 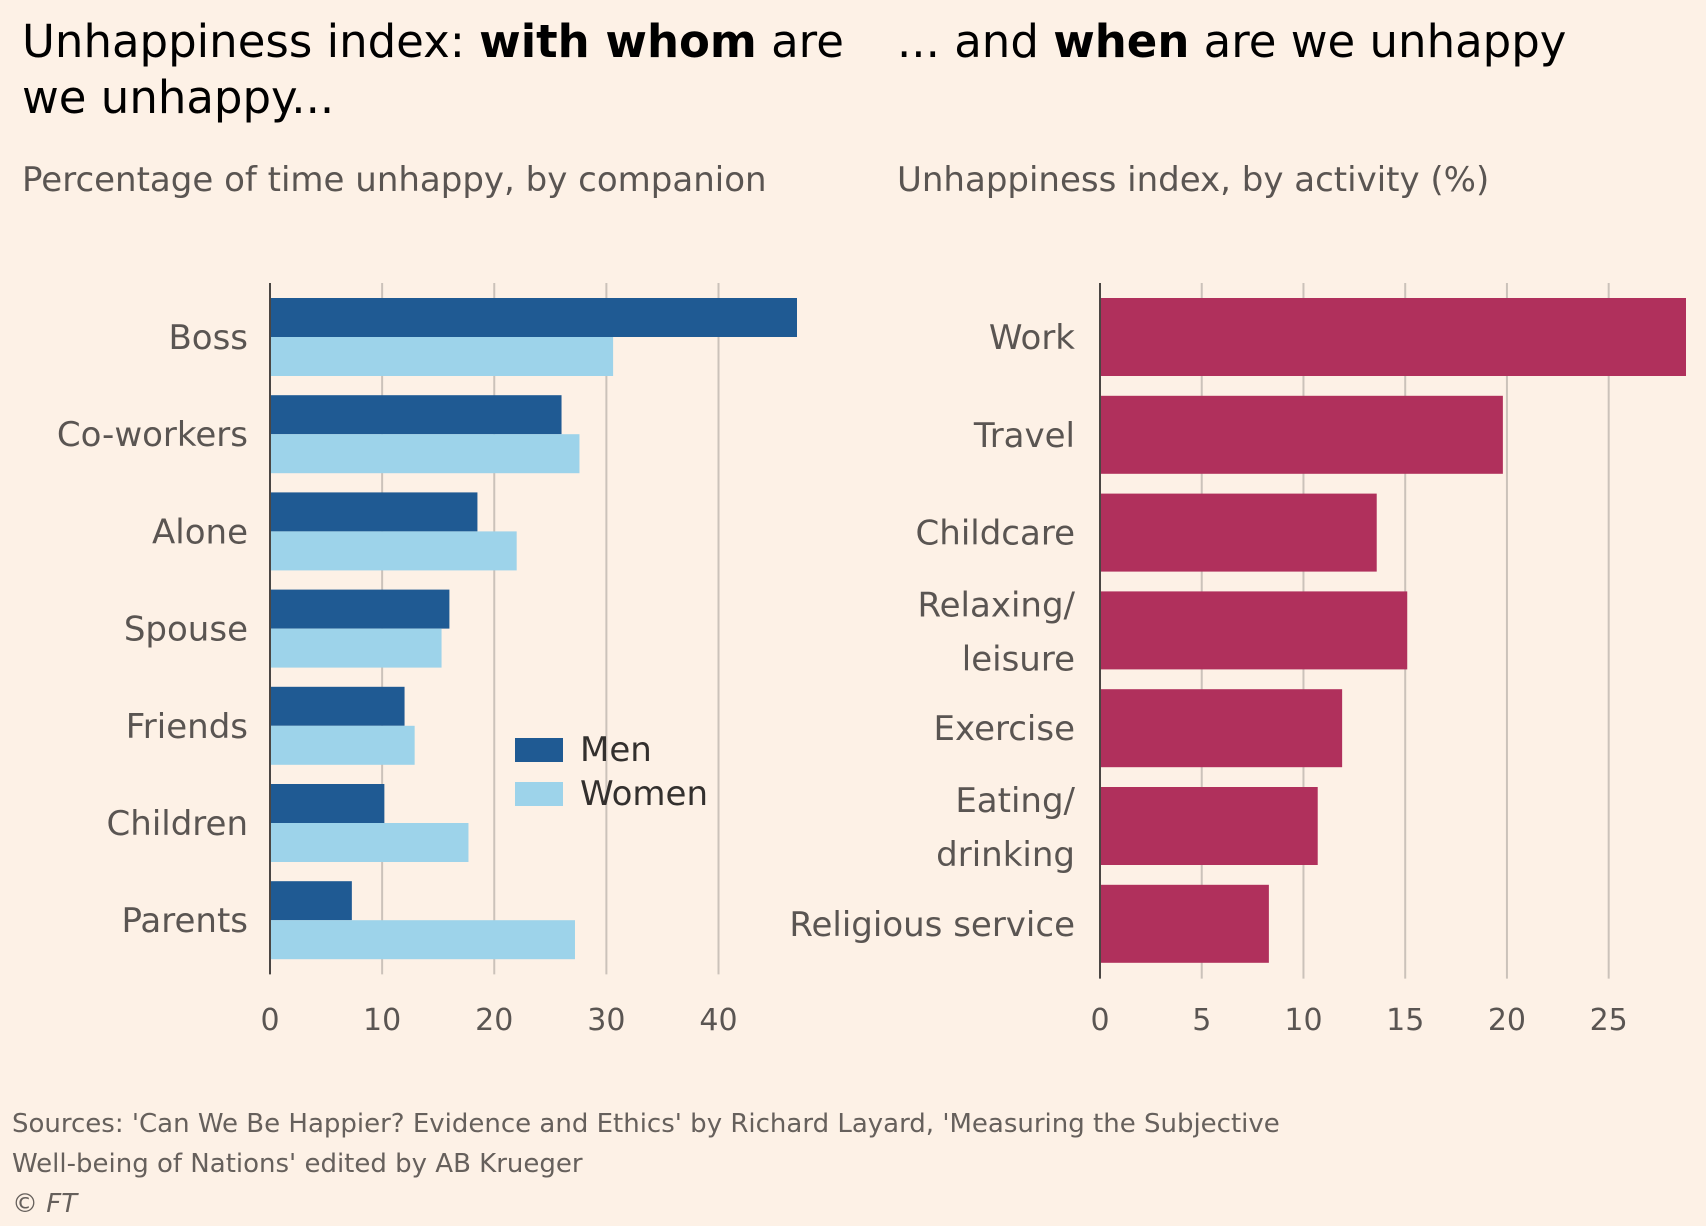 What do you see at coordinates (1201, 1020) in the screenshot?
I see `x-tick-label: 5` at bounding box center [1201, 1020].